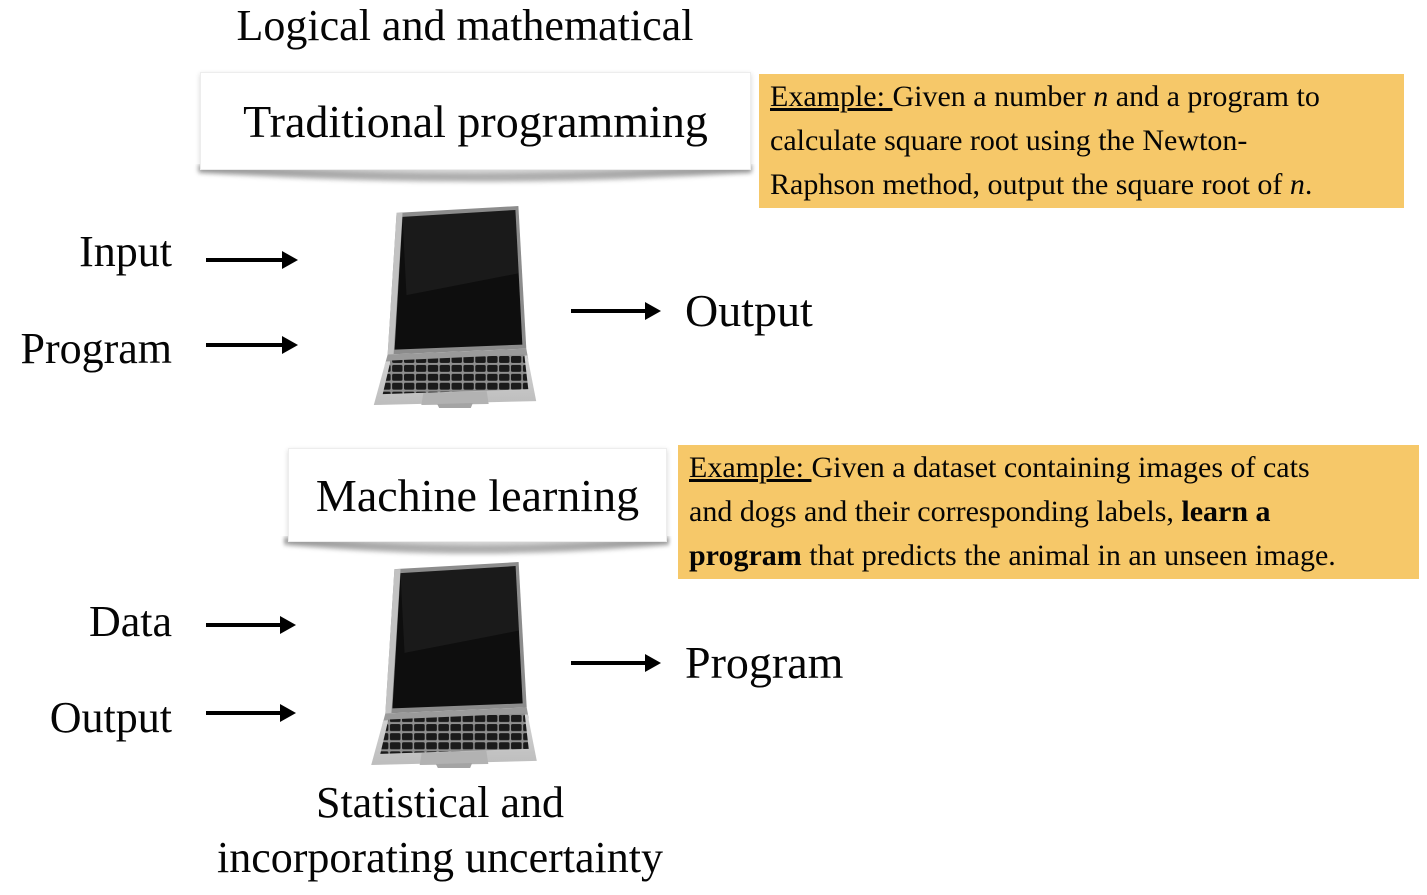 The height and width of the screenshot is (895, 1427). Describe the element at coordinates (110, 717) in the screenshot. I see `label-output-input: Output` at that location.